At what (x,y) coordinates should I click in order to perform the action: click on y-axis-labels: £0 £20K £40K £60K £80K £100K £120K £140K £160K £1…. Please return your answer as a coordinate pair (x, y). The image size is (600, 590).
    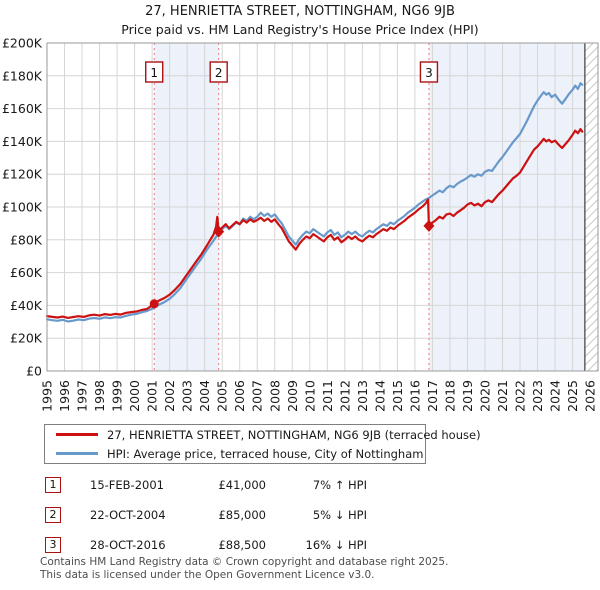
    Looking at the image, I should click on (22, 208).